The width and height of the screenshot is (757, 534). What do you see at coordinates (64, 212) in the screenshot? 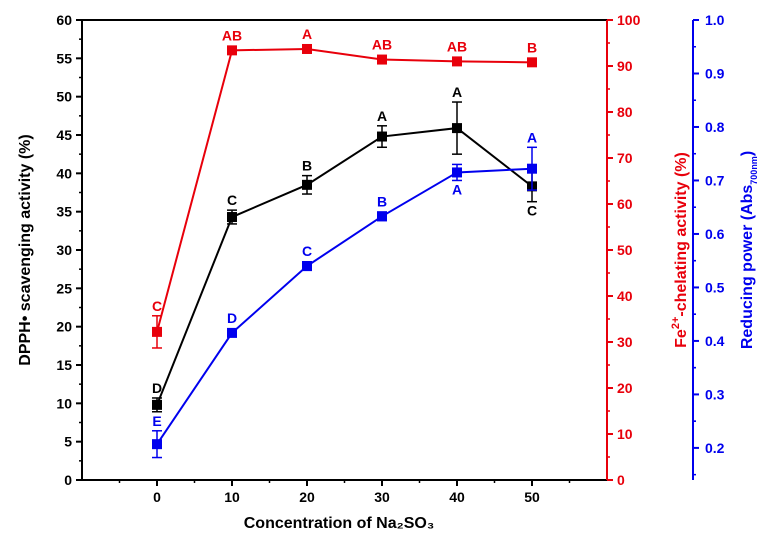
I see `left-axis-tick-label: 35` at bounding box center [64, 212].